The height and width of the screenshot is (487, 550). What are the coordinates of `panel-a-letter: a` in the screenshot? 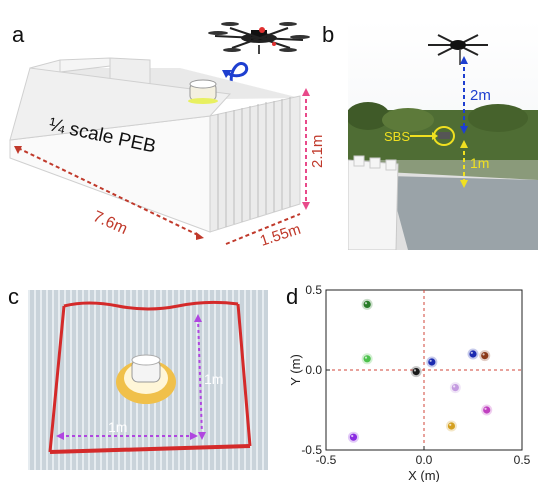 It's located at (18, 34).